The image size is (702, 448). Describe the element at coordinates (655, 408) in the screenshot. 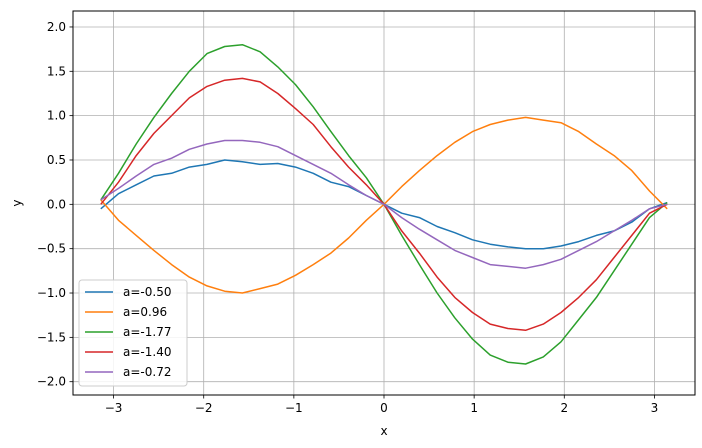

I see `x-tick-label: 3` at that location.